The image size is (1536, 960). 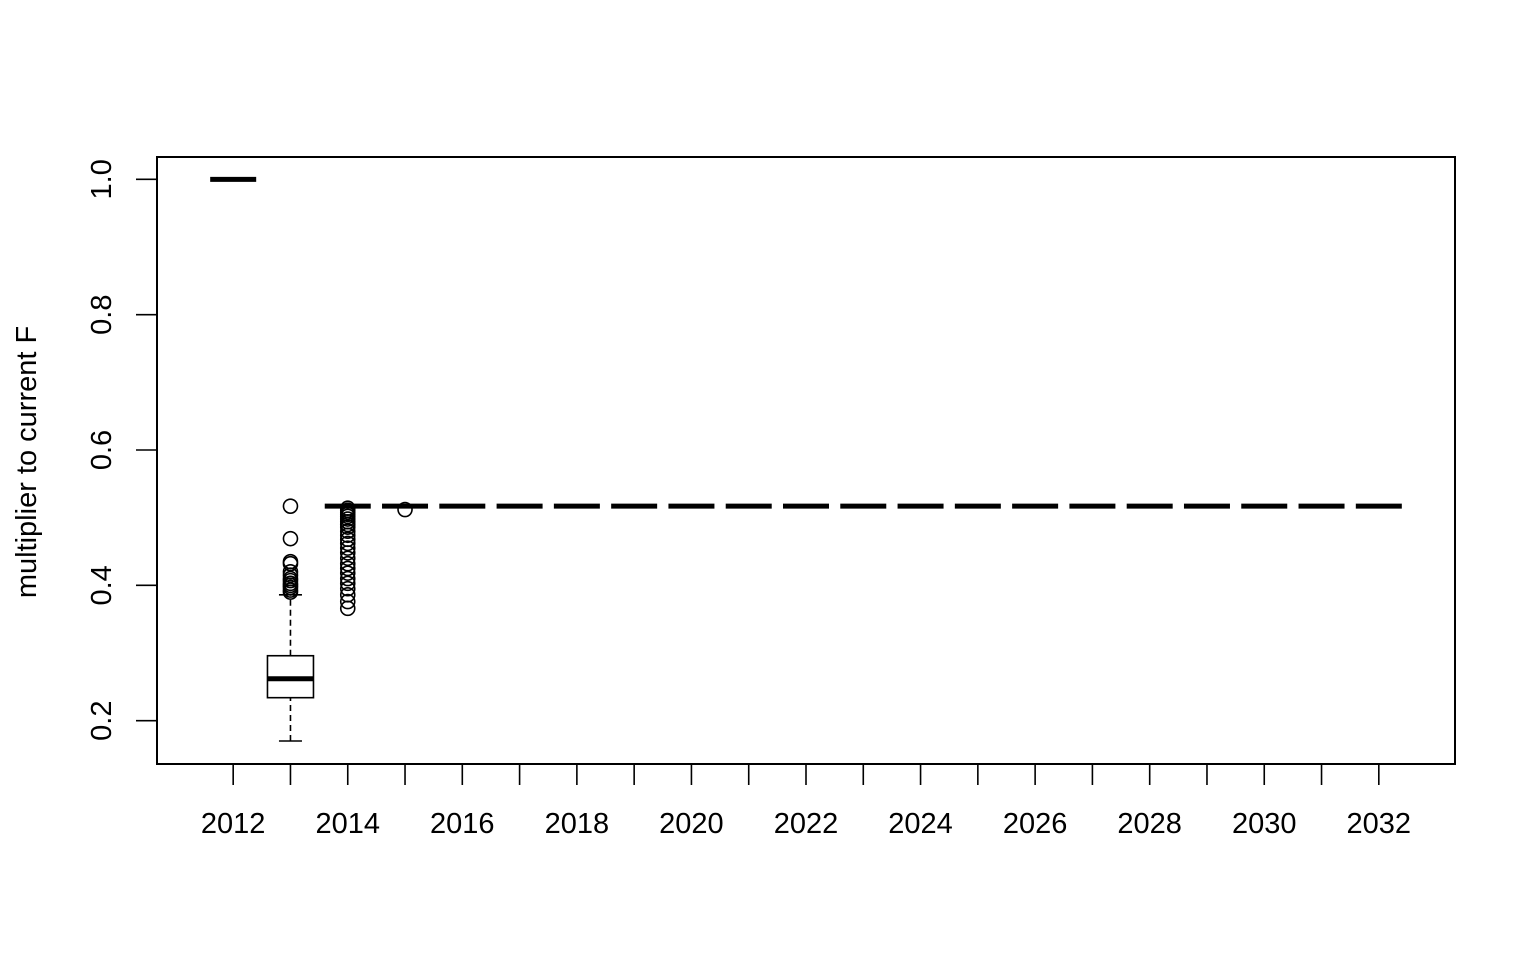 I want to click on box-2014, so click(x=347, y=558).